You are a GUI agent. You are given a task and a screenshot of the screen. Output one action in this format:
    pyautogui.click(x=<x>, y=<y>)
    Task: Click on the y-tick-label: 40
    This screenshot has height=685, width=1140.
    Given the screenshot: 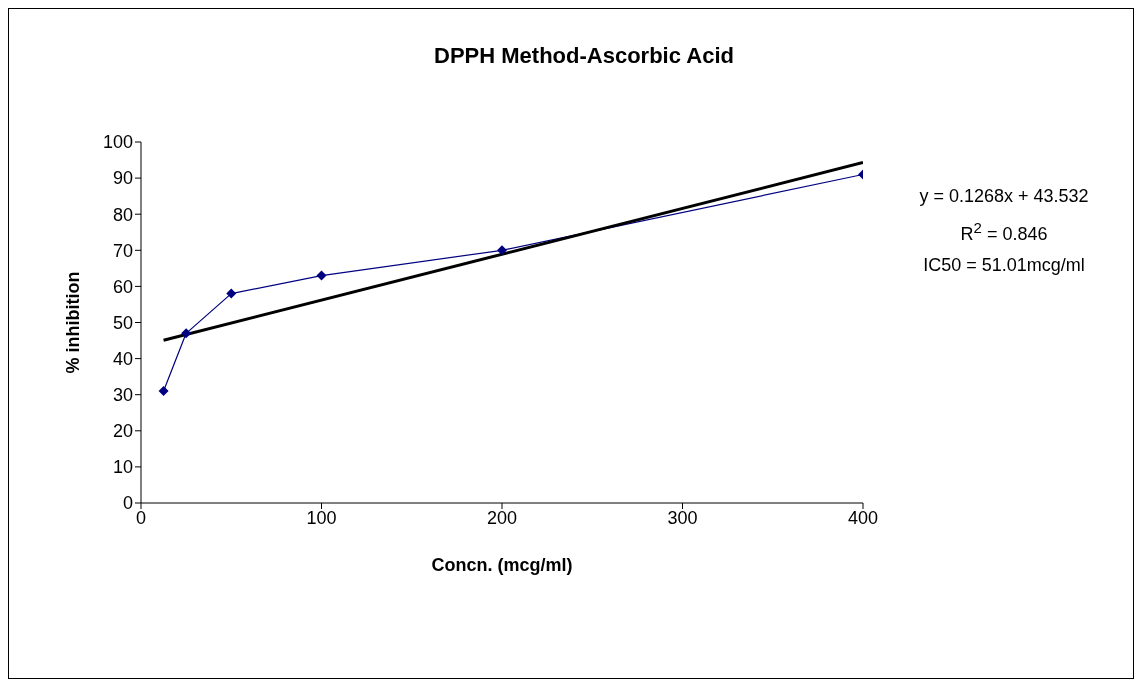 What is the action you would take?
    pyautogui.click(x=122, y=358)
    